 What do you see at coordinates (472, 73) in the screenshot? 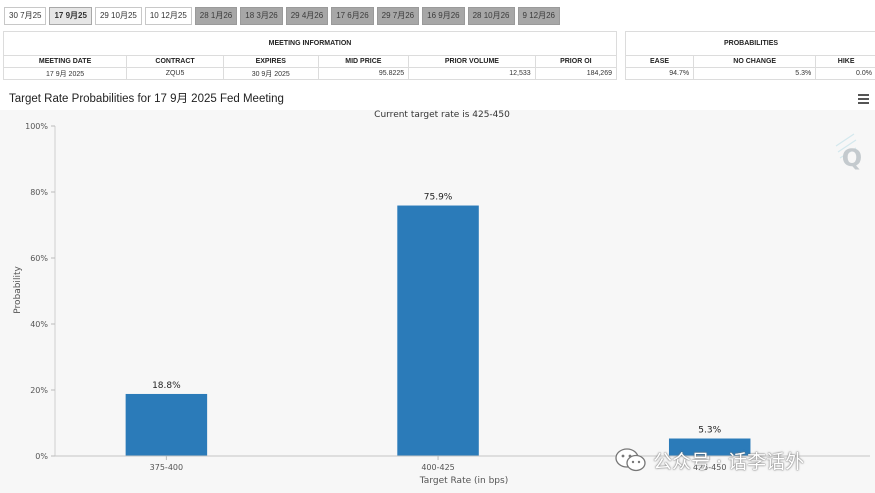
I see `prior-volume-value: 12,533` at bounding box center [472, 73].